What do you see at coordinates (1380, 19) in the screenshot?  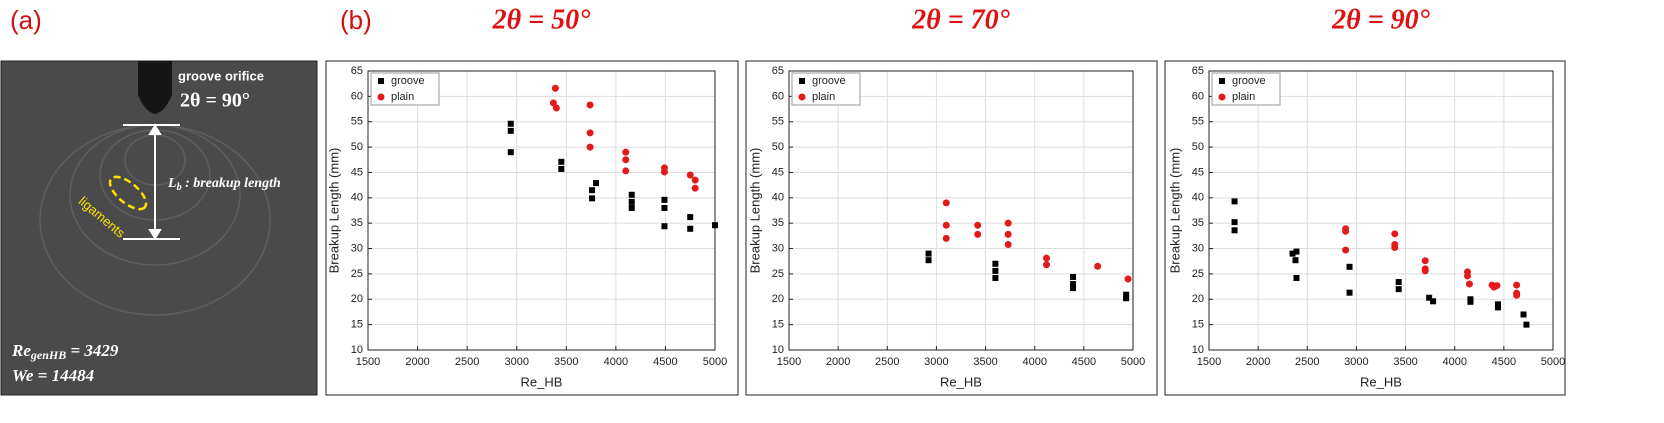 I see `chart-title: 2θ = 90°` at bounding box center [1380, 19].